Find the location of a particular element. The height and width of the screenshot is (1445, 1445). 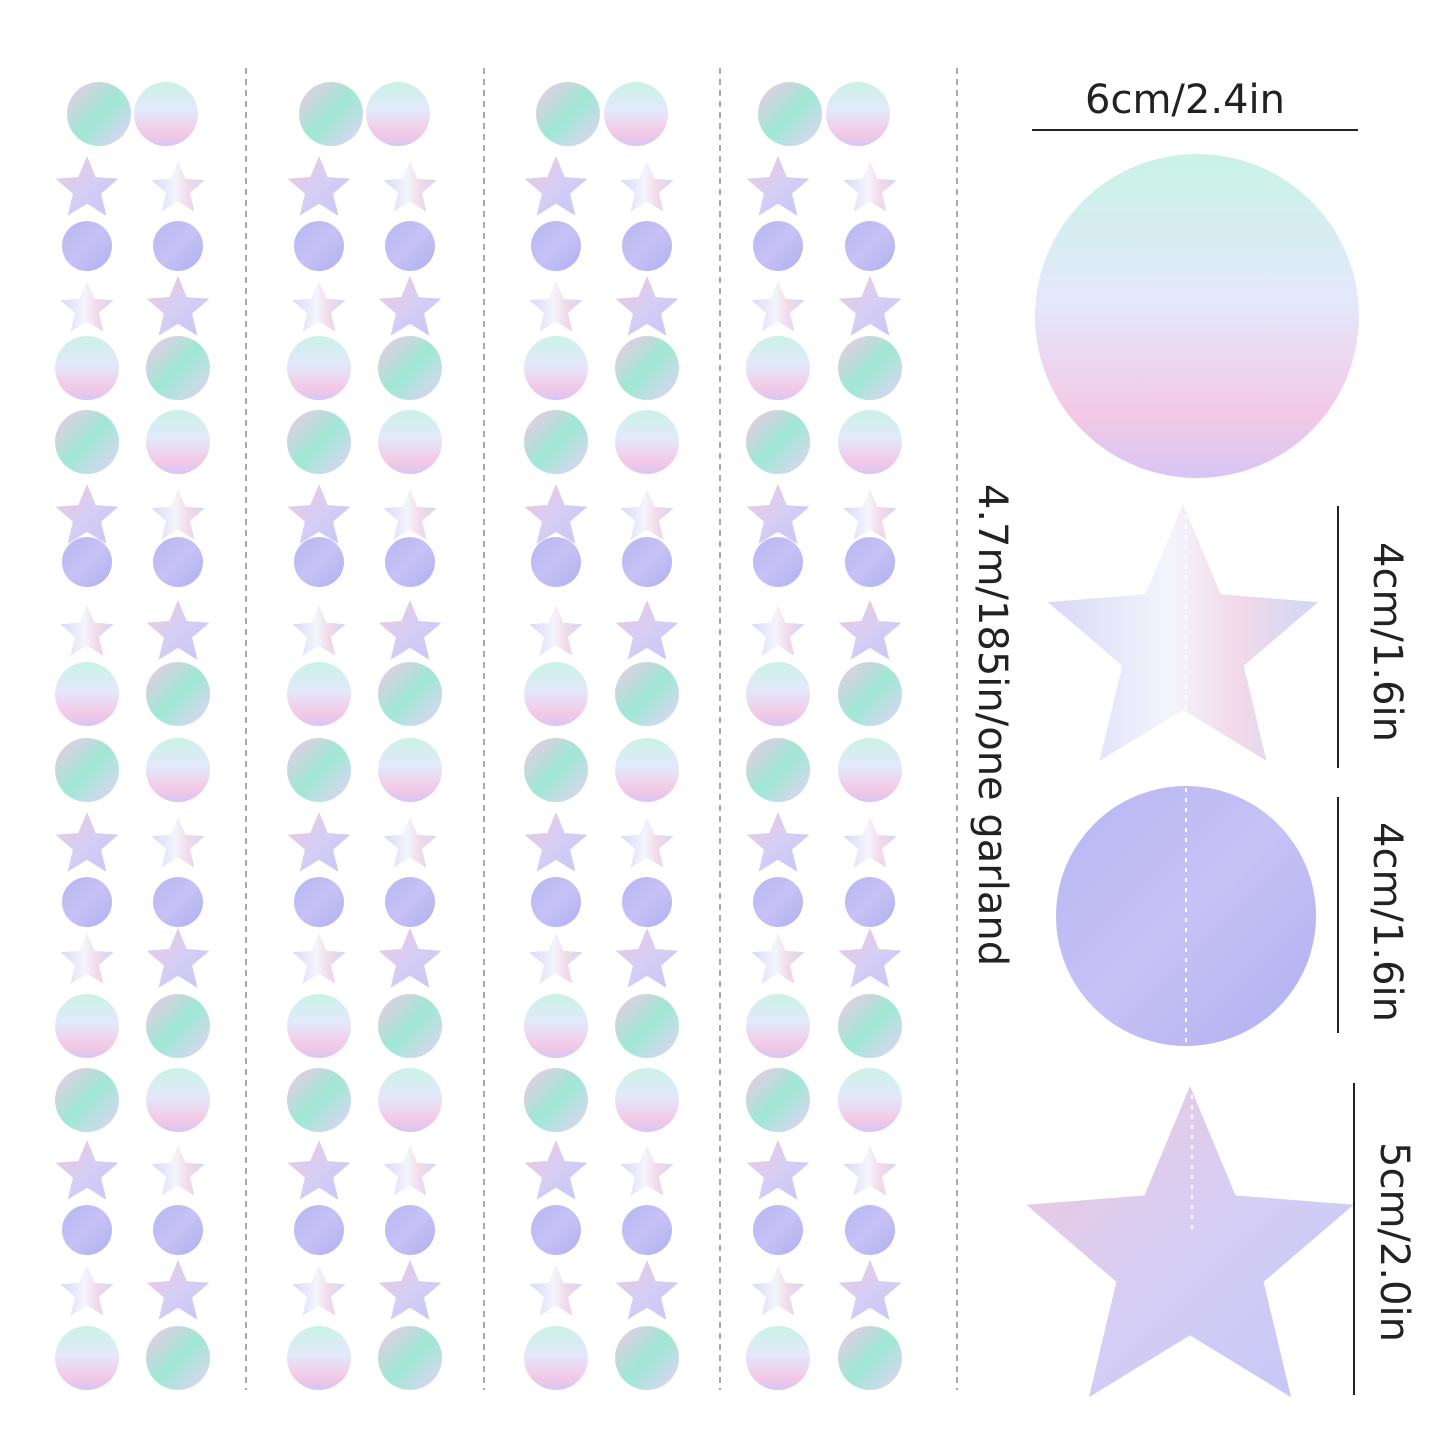

dimension-label: 4.7m/185in/one garland is located at coordinates (992, 725).